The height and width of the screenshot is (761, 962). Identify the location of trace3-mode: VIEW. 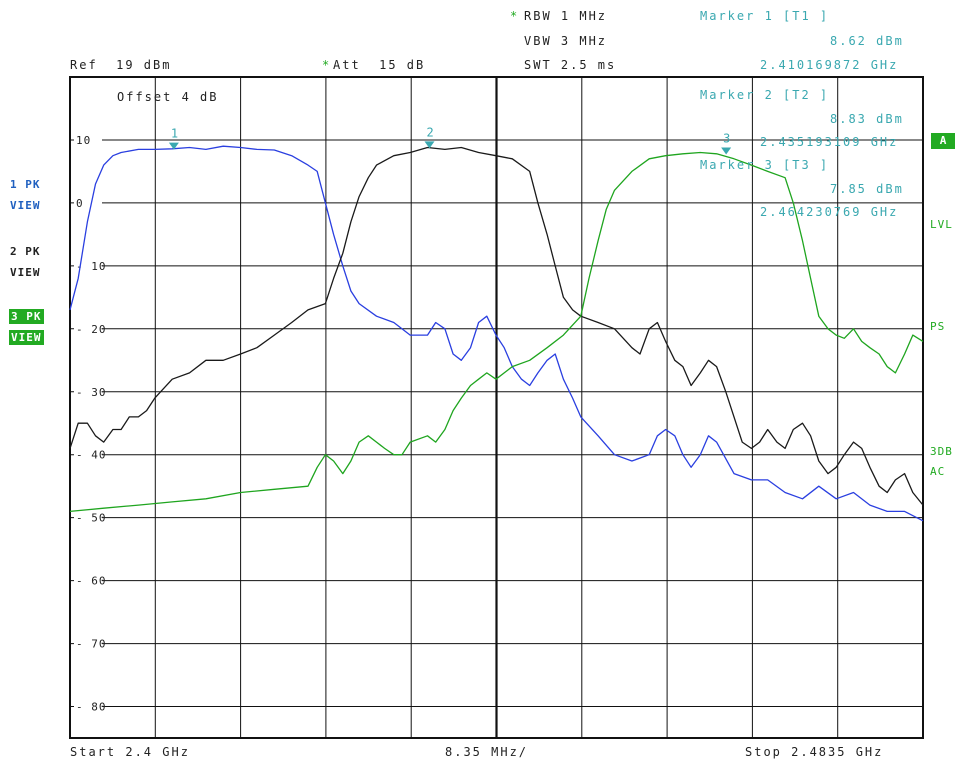
(26, 337).